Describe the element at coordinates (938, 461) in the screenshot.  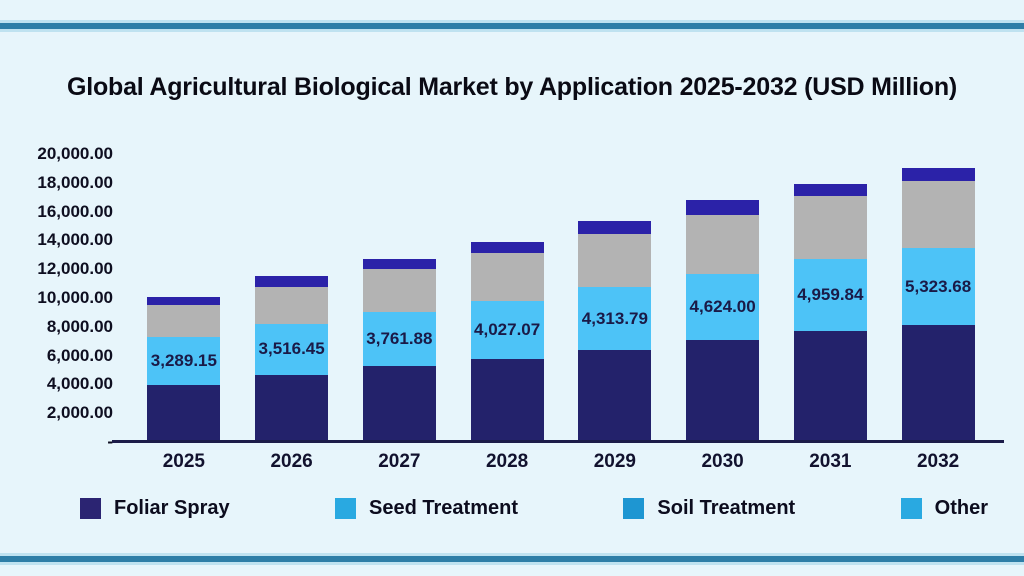
I see `x-axis-label-2032: 2032` at that location.